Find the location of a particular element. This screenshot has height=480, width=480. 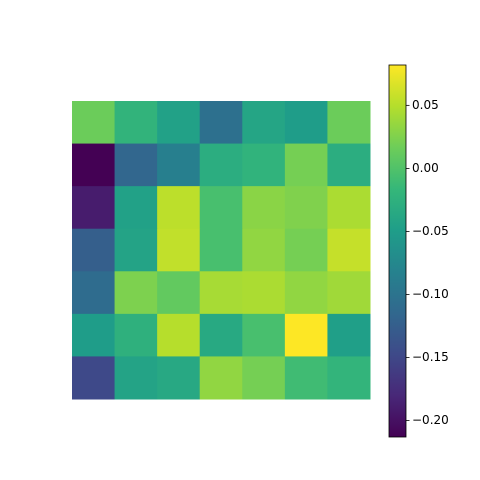

colorbar is located at coordinates (397, 251).